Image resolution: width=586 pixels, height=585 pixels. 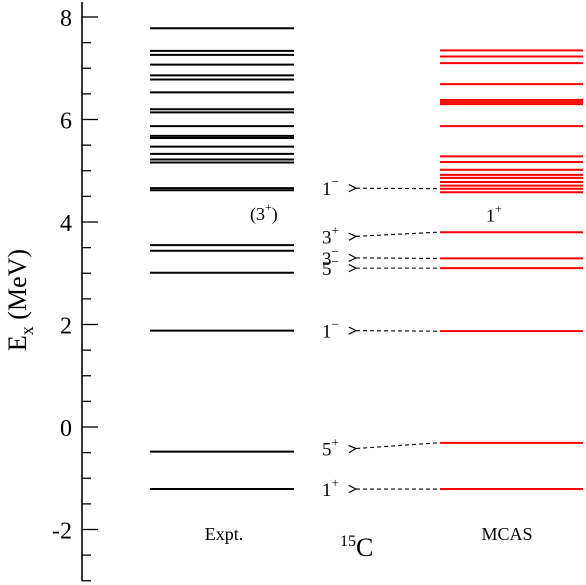 What do you see at coordinates (494, 213) in the screenshot?
I see `level-annotation: 1+` at bounding box center [494, 213].